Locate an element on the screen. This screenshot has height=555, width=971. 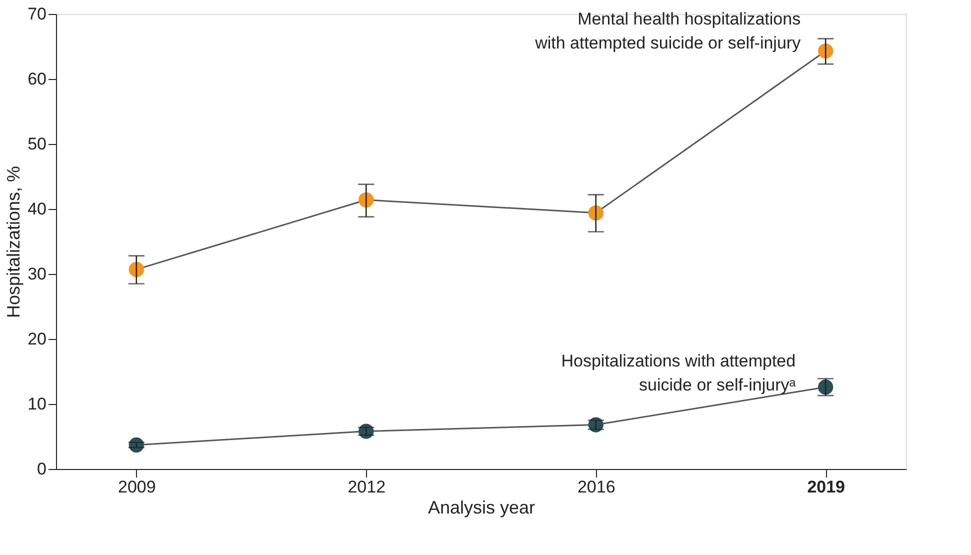
series-label: Mental health hospitalizations with attempted suicide or self-injury is located at coordinates (668, 31).